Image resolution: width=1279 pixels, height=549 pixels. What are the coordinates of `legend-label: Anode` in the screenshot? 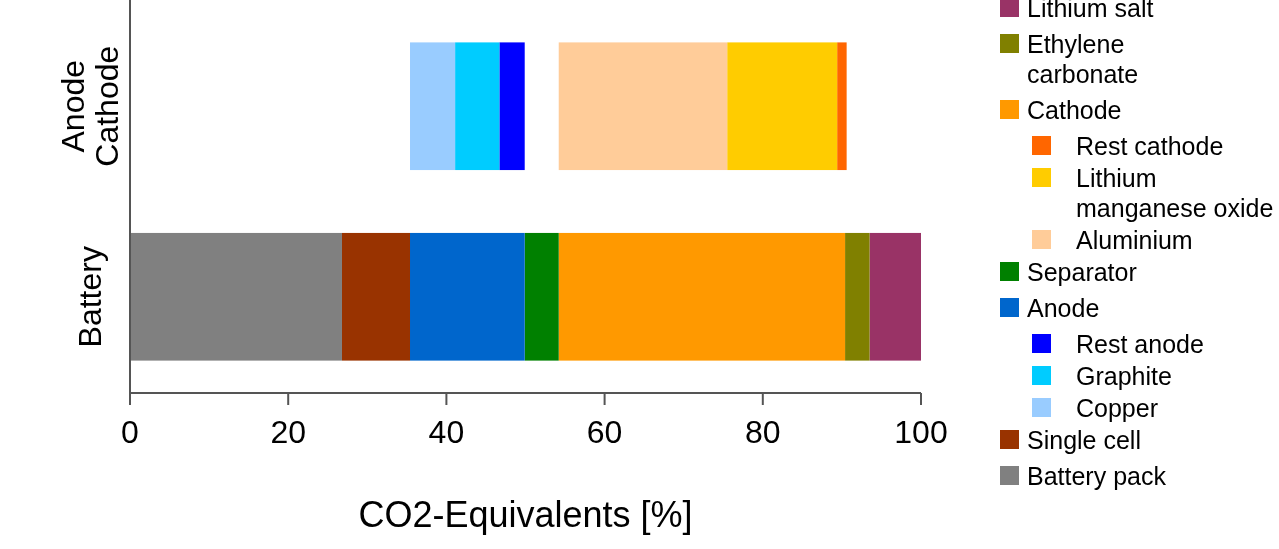 It's located at (1063, 308).